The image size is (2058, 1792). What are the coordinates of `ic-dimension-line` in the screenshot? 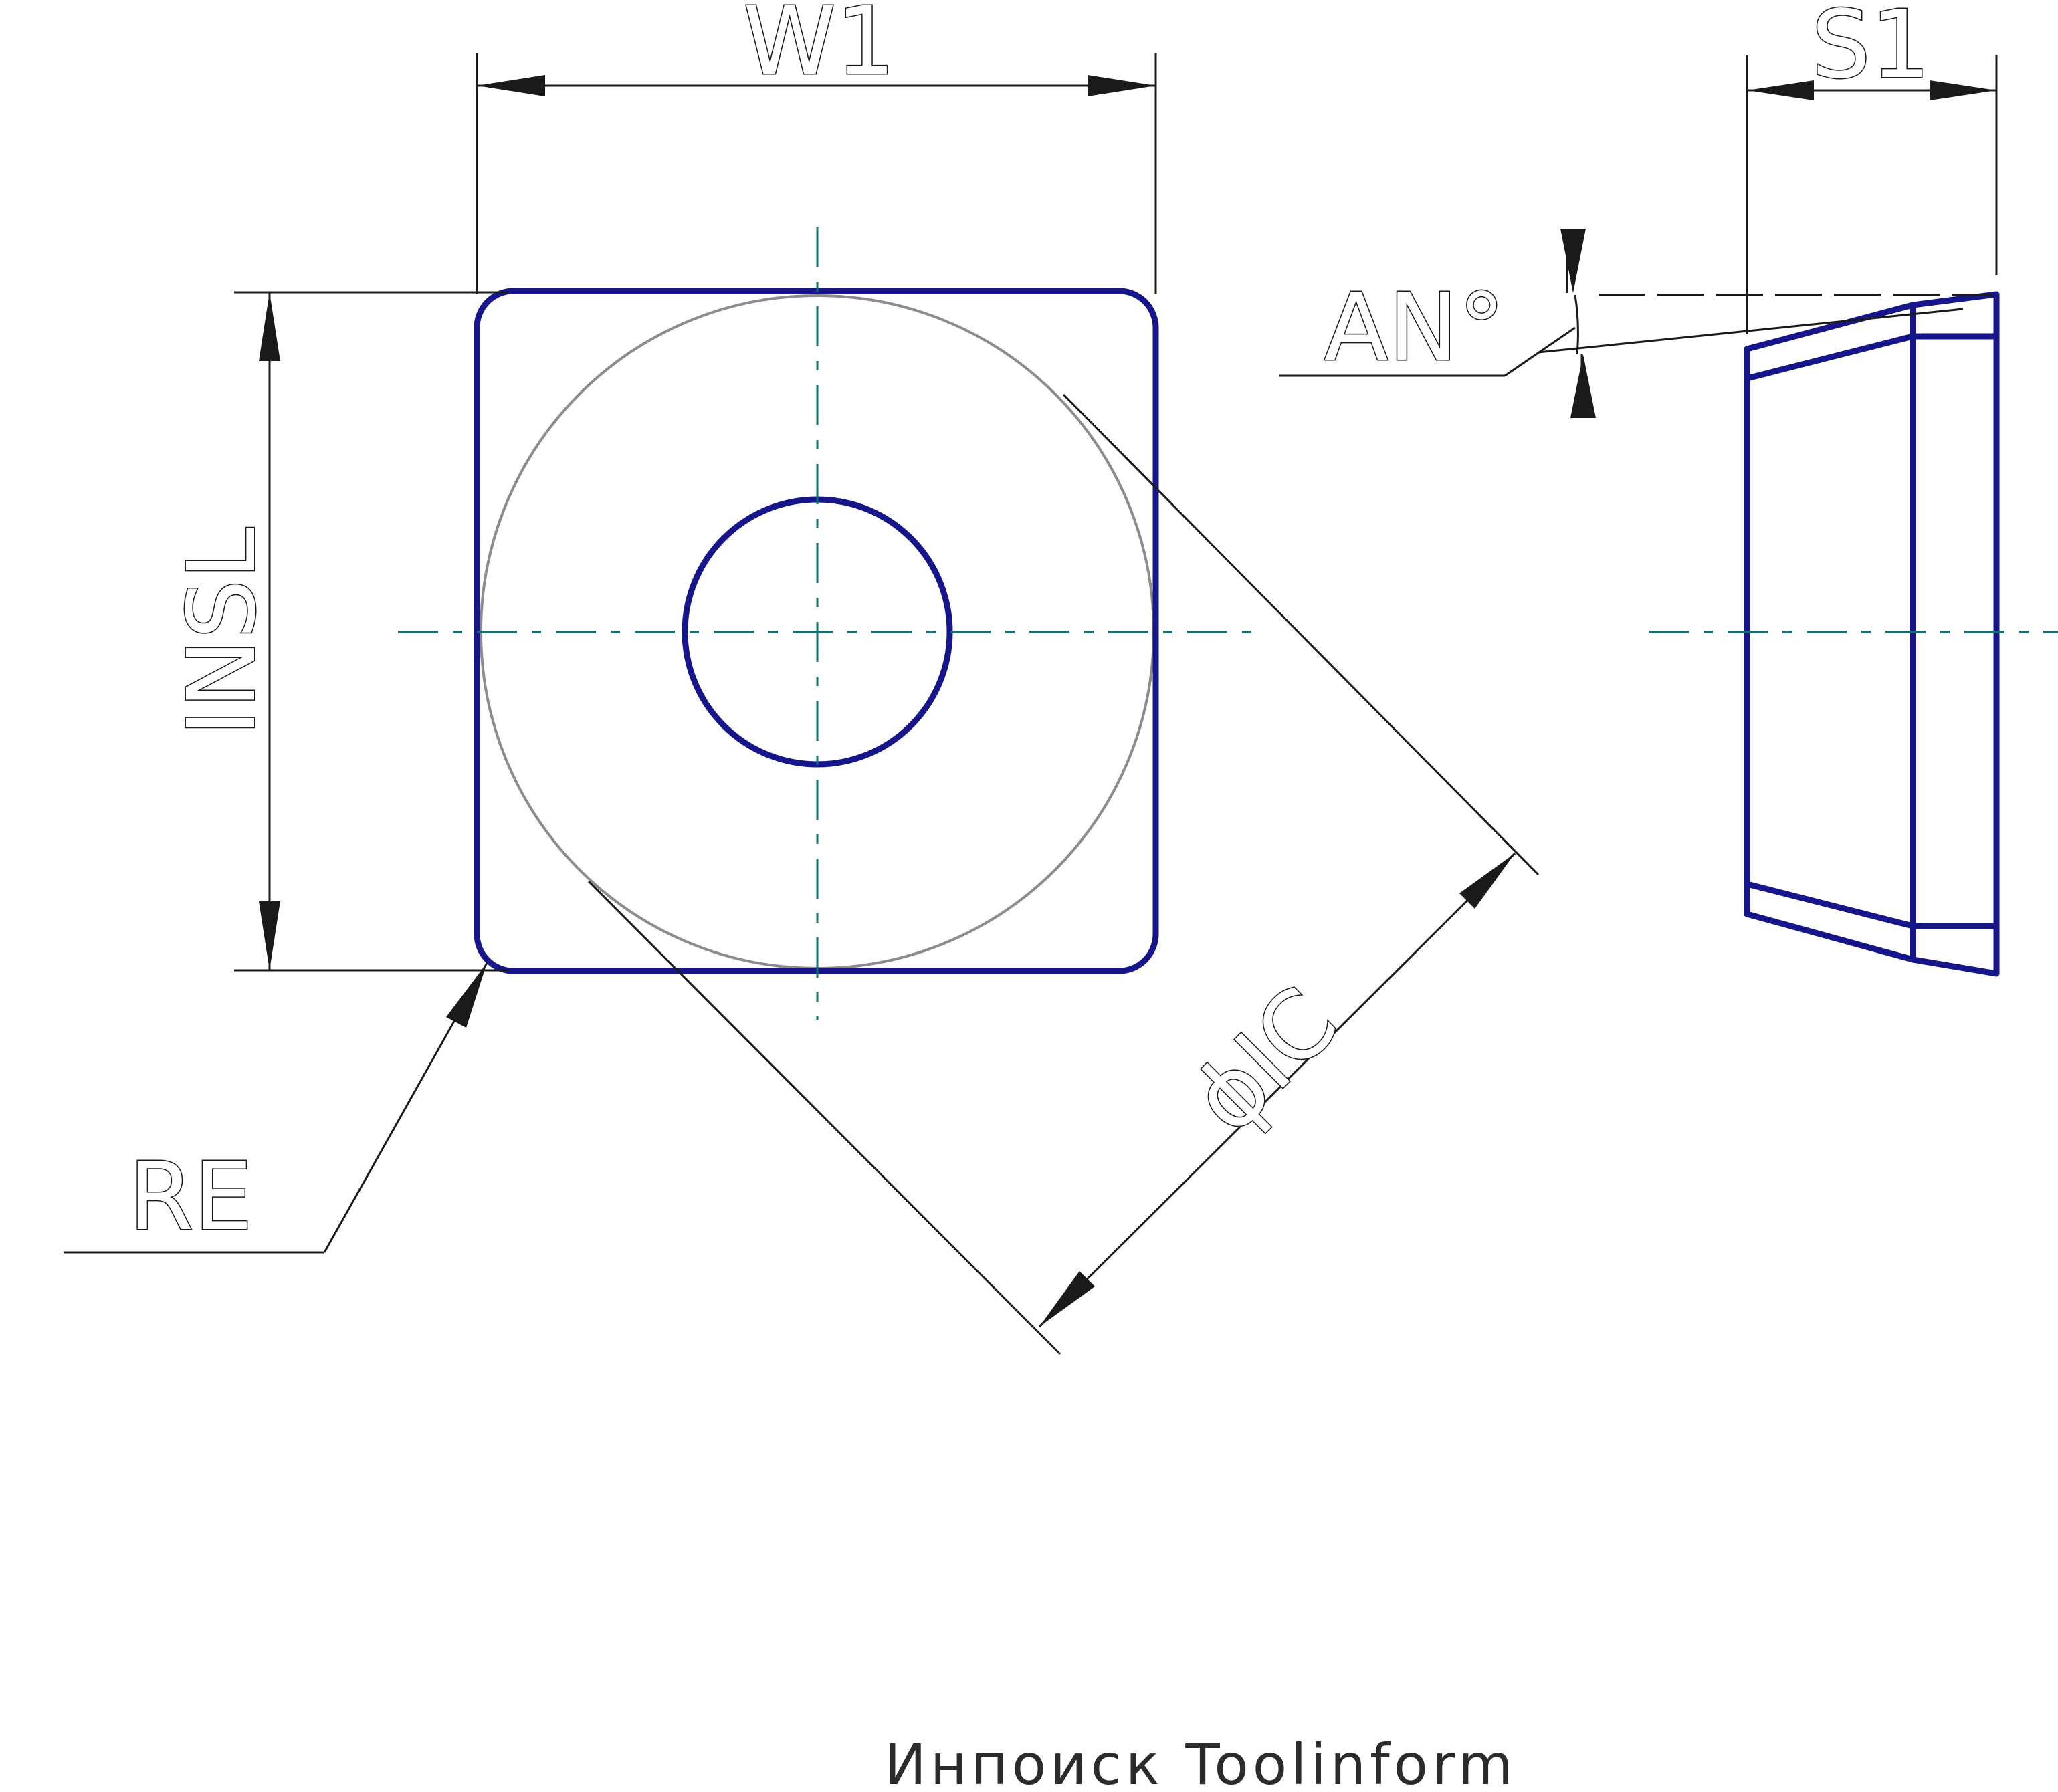 It's located at (1277, 1090).